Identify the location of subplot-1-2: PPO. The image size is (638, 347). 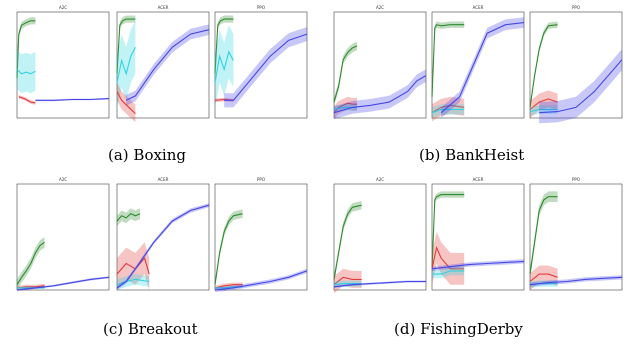
(576, 64).